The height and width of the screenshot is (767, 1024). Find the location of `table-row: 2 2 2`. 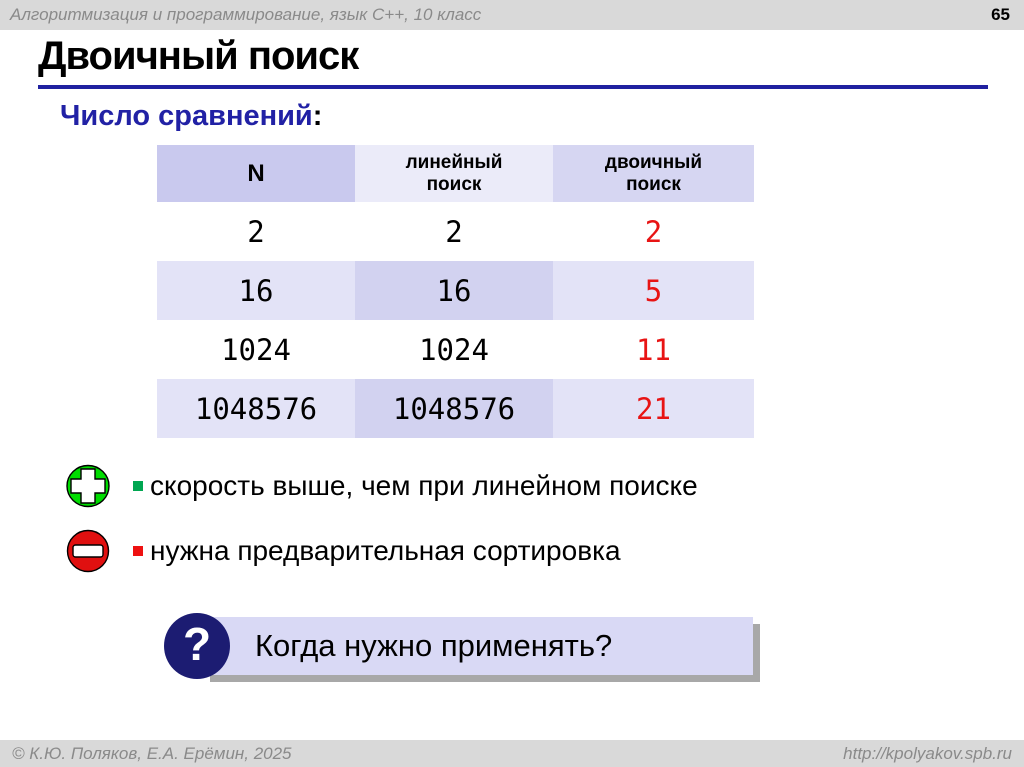

table-row: 2 2 2 is located at coordinates (455, 231).